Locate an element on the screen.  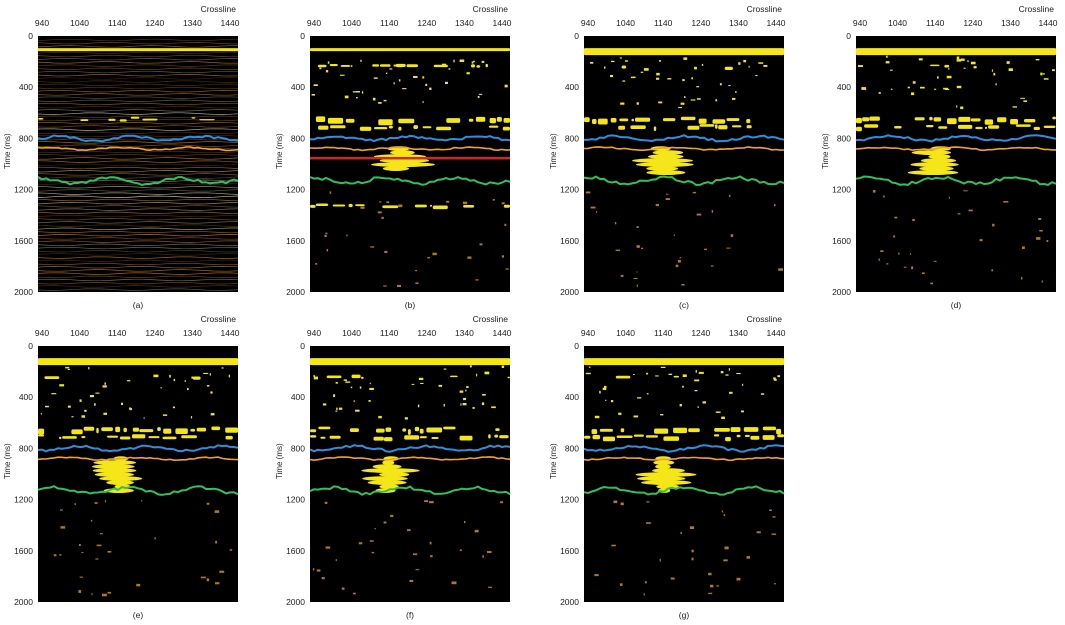
panel-caption: (a) is located at coordinates (138, 305).